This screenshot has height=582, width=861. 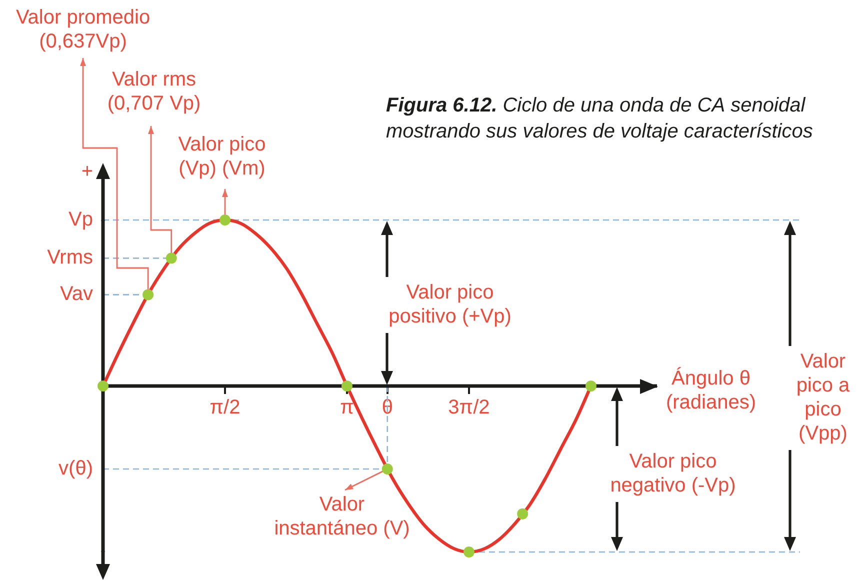 I want to click on x-axis-title: Ángulo θ (radianes), so click(x=711, y=390).